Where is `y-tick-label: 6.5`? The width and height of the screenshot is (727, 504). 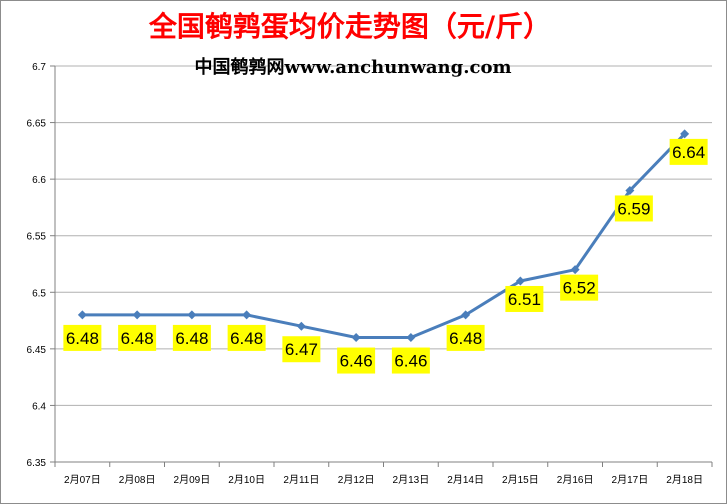
y-tick-label: 6.5 is located at coordinates (39, 293).